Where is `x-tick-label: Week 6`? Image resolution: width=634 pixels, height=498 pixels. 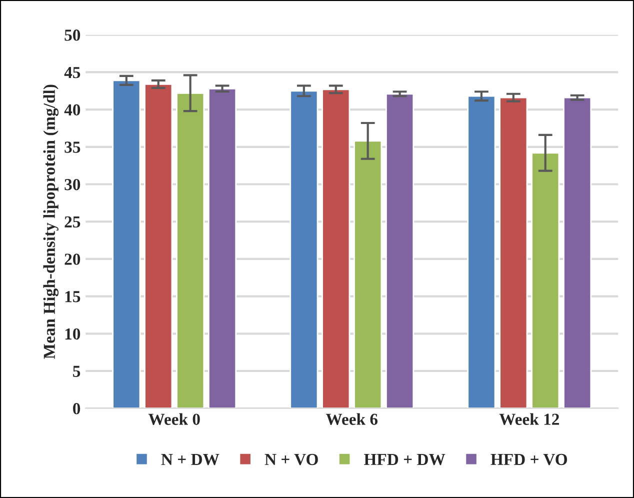
x-tick-label: Week 6 is located at coordinates (352, 419).